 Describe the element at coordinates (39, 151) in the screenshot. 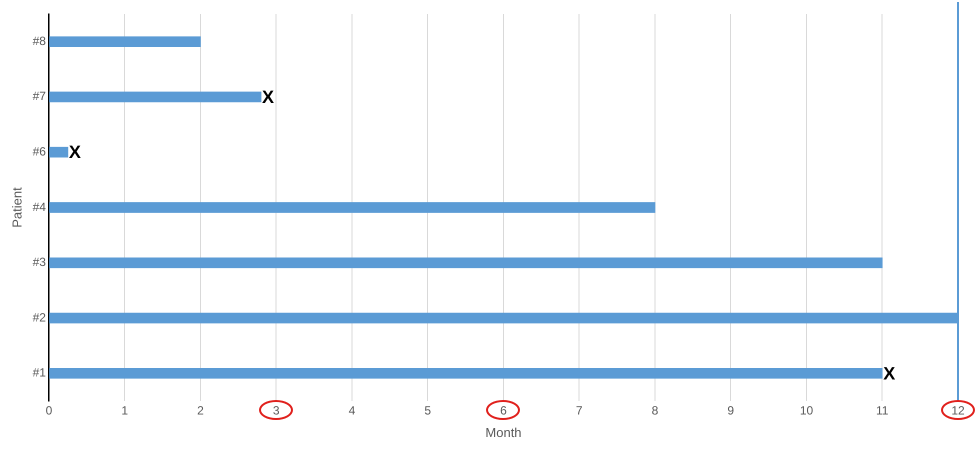

I see `y-tick-label: #6` at that location.